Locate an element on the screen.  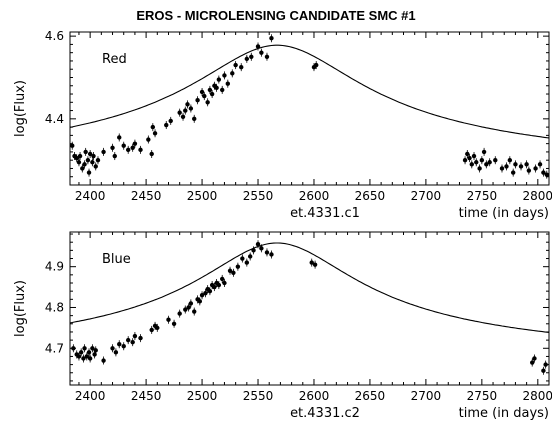
y-tick-label: 4.9 is located at coordinates (54, 267).